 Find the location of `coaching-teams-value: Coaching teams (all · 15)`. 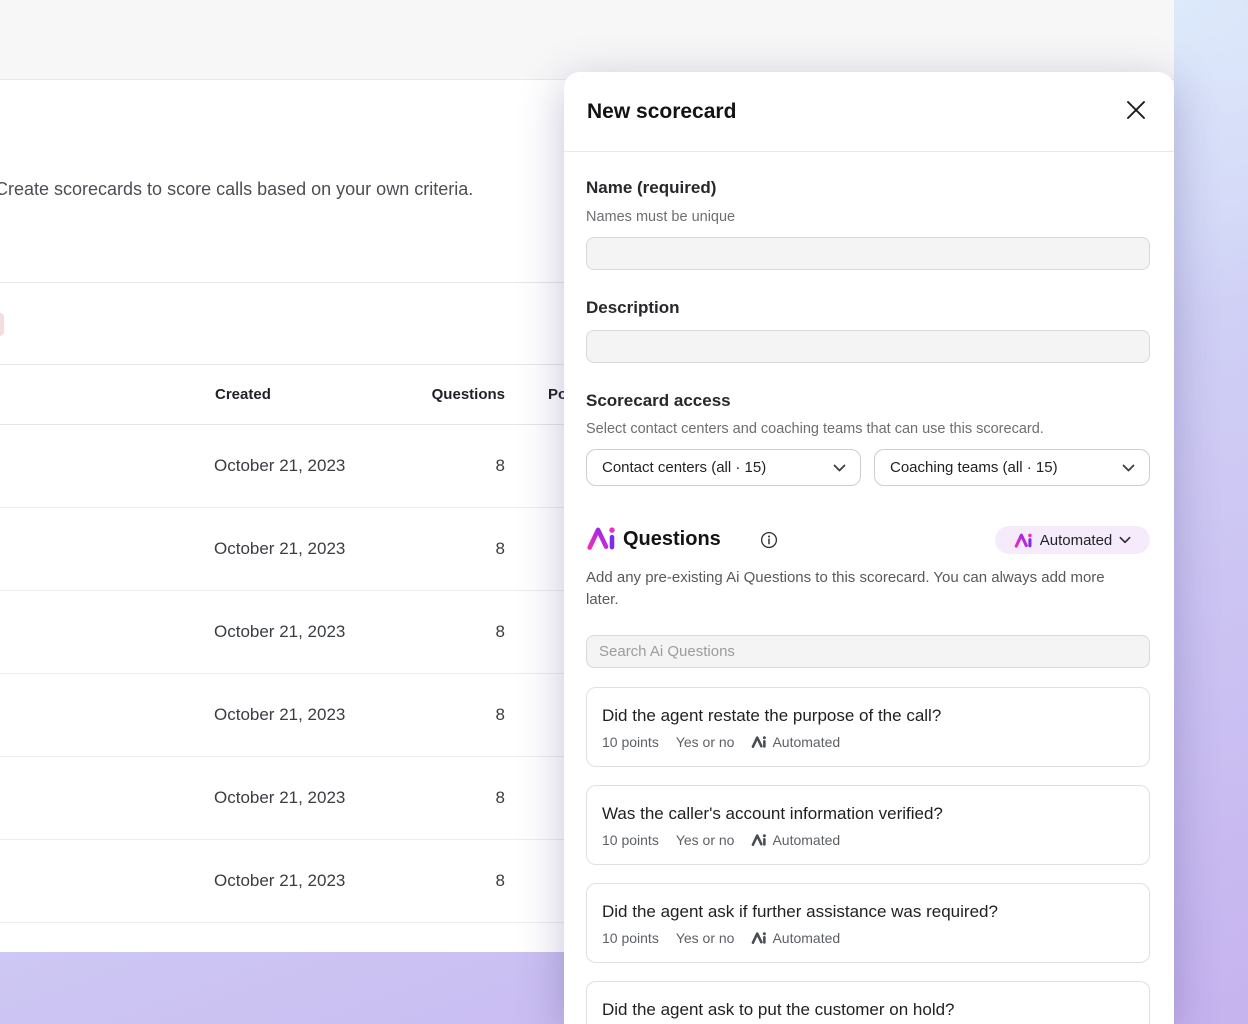

coaching-teams-value: Coaching teams (all · 15) is located at coordinates (974, 467).